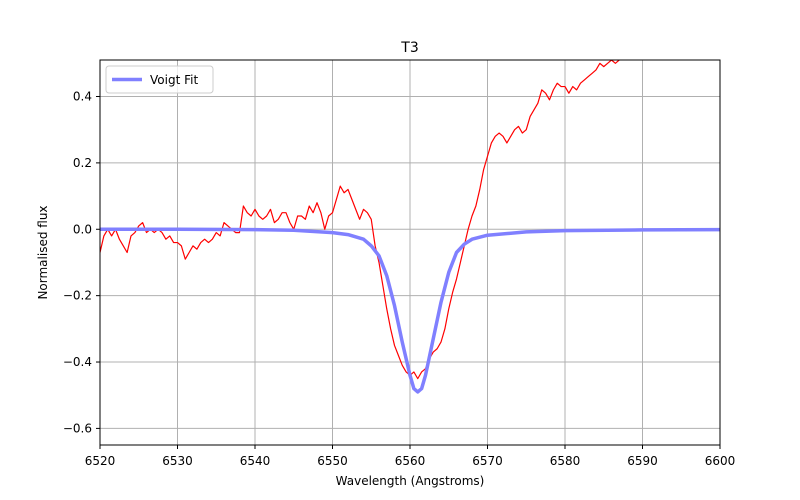  What do you see at coordinates (77, 428) in the screenshot?
I see `y-tick-label: −0.6` at bounding box center [77, 428].